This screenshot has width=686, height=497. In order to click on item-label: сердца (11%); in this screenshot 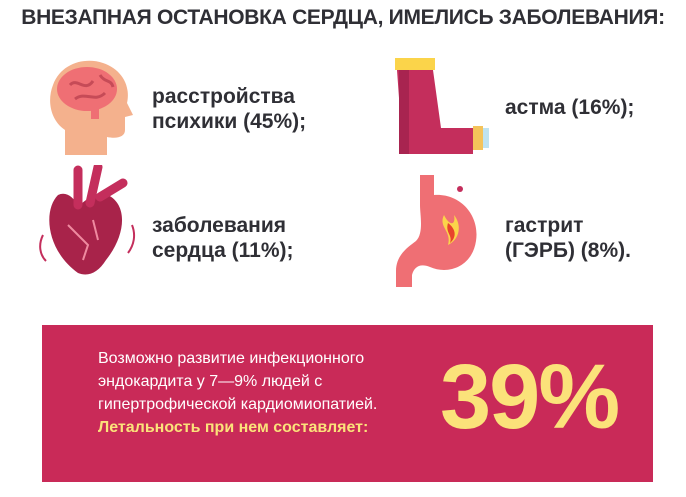, I will do `click(223, 250)`.